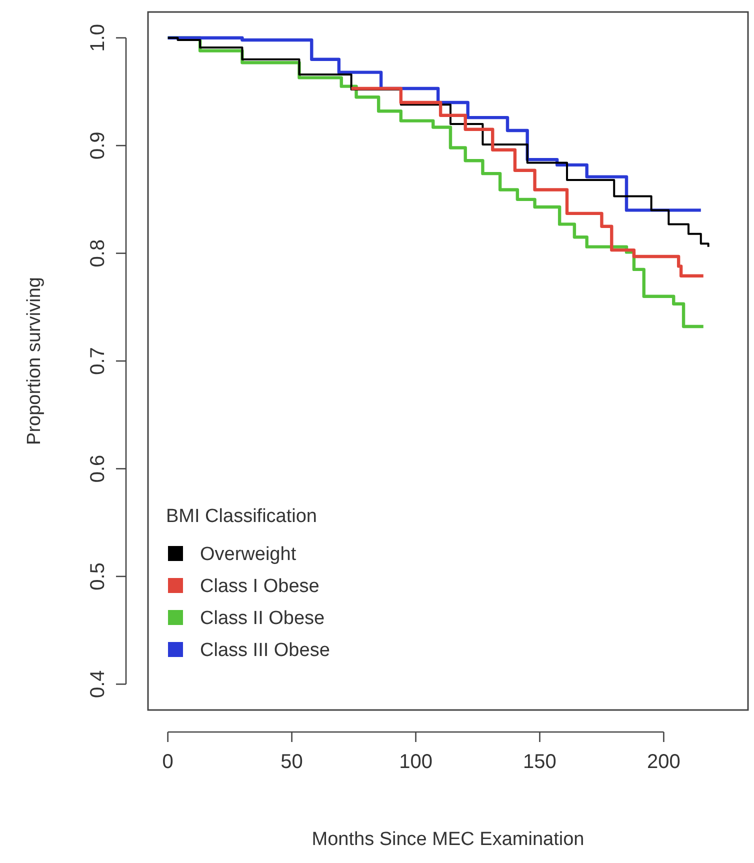 This screenshot has height=863, width=754. Describe the element at coordinates (168, 762) in the screenshot. I see `x-tick-label: 0` at that location.